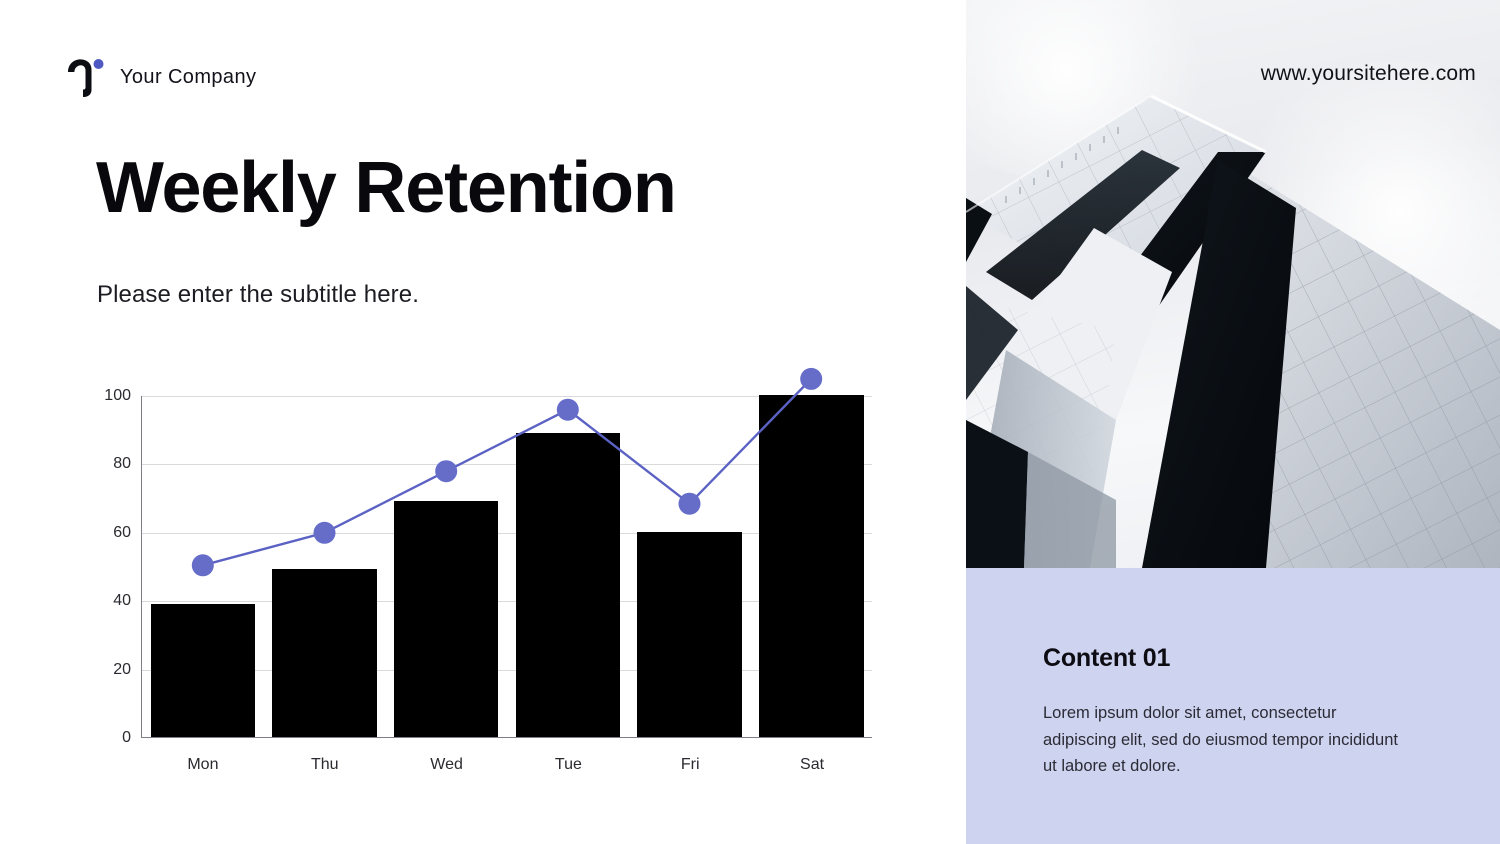 The width and height of the screenshot is (1500, 844). What do you see at coordinates (446, 764) in the screenshot?
I see `x-tick-label: Wed` at bounding box center [446, 764].